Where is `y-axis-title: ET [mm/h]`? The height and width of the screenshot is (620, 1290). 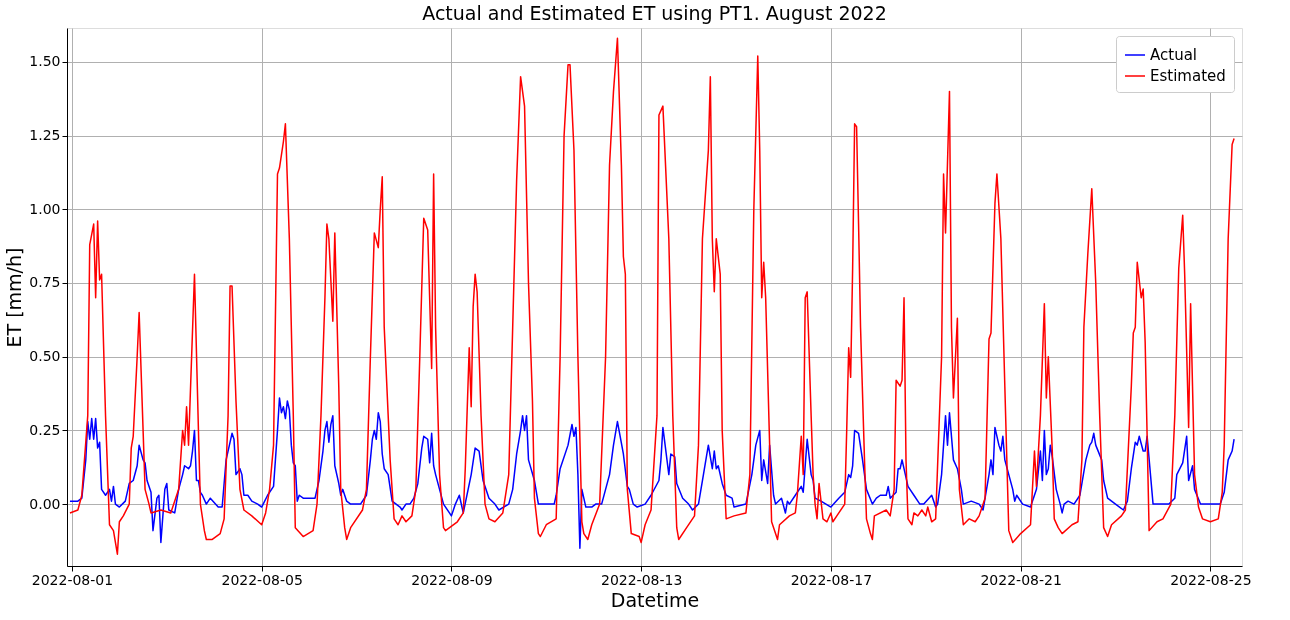
y-axis-title: ET [mm/h] is located at coordinates (14, 297).